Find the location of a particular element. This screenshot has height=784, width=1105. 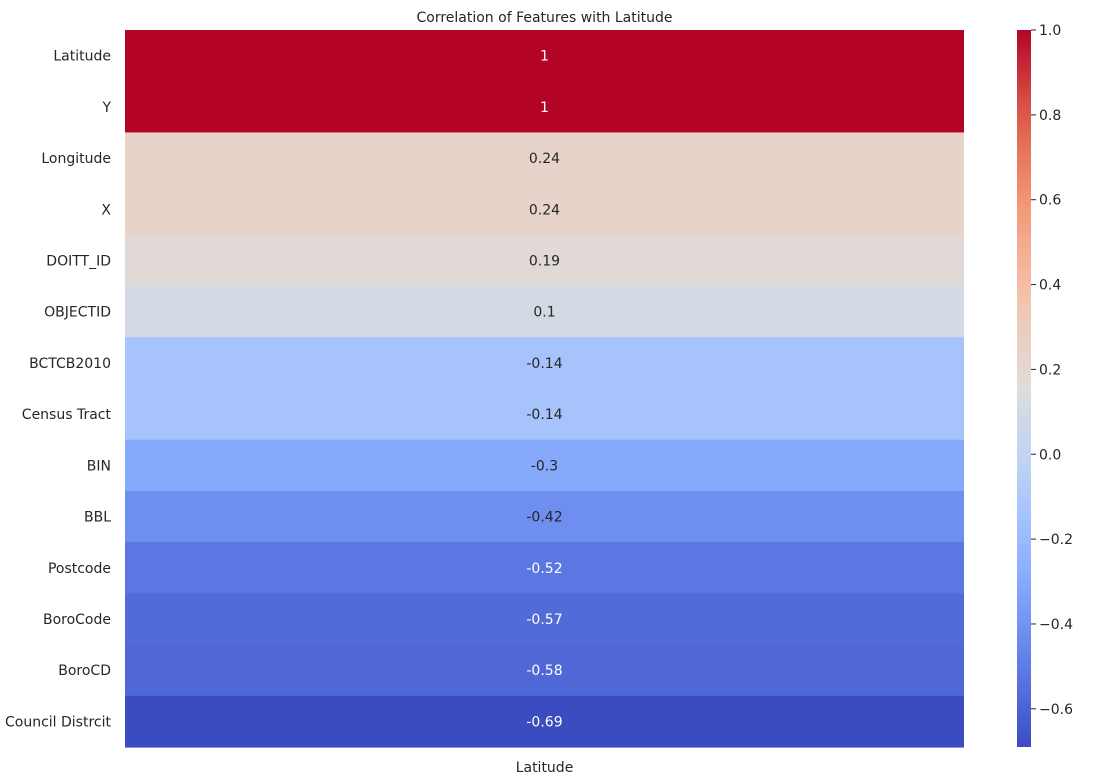

chart-title: Correlation of Features with Latitude is located at coordinates (544, 18).